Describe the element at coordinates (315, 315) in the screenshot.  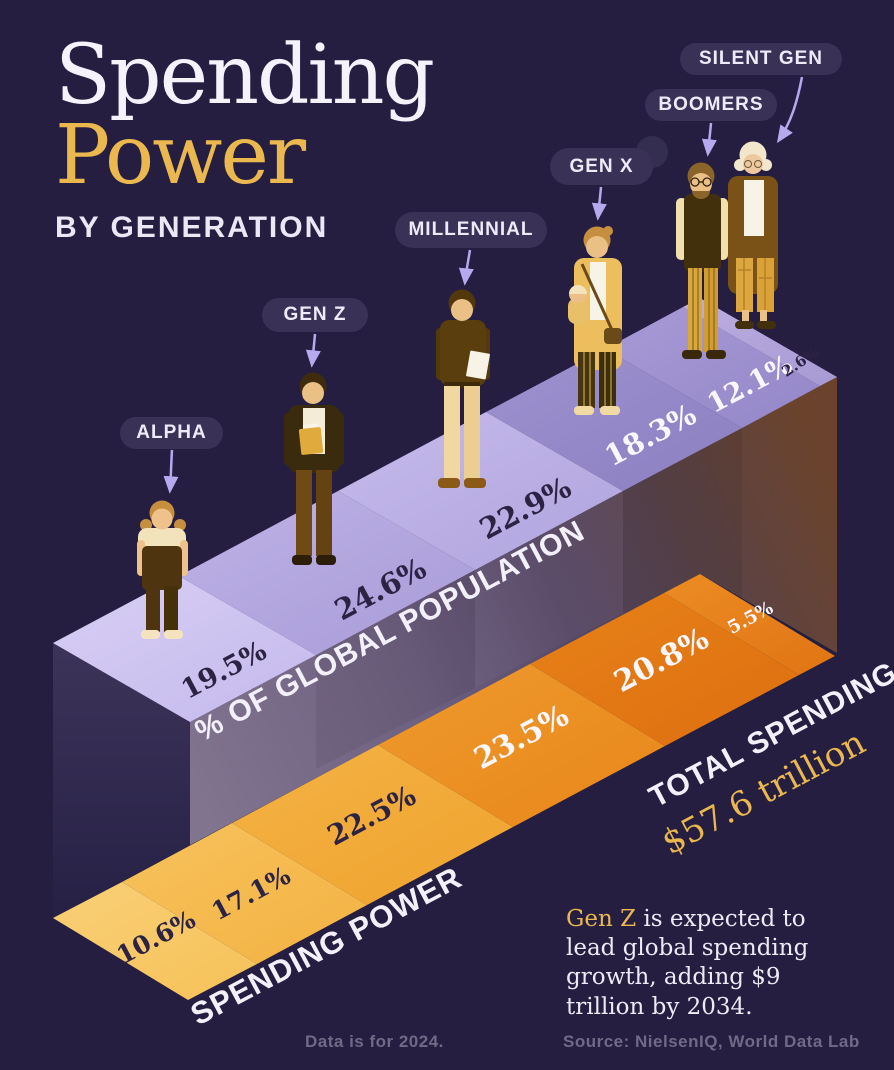
I see `generation-pill-gen-z: GEN Z` at that location.